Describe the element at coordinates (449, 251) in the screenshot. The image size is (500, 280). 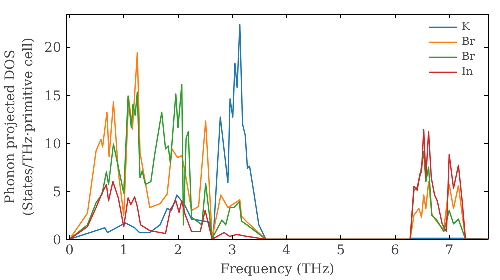
I see `x-tick-label: 7` at that location.